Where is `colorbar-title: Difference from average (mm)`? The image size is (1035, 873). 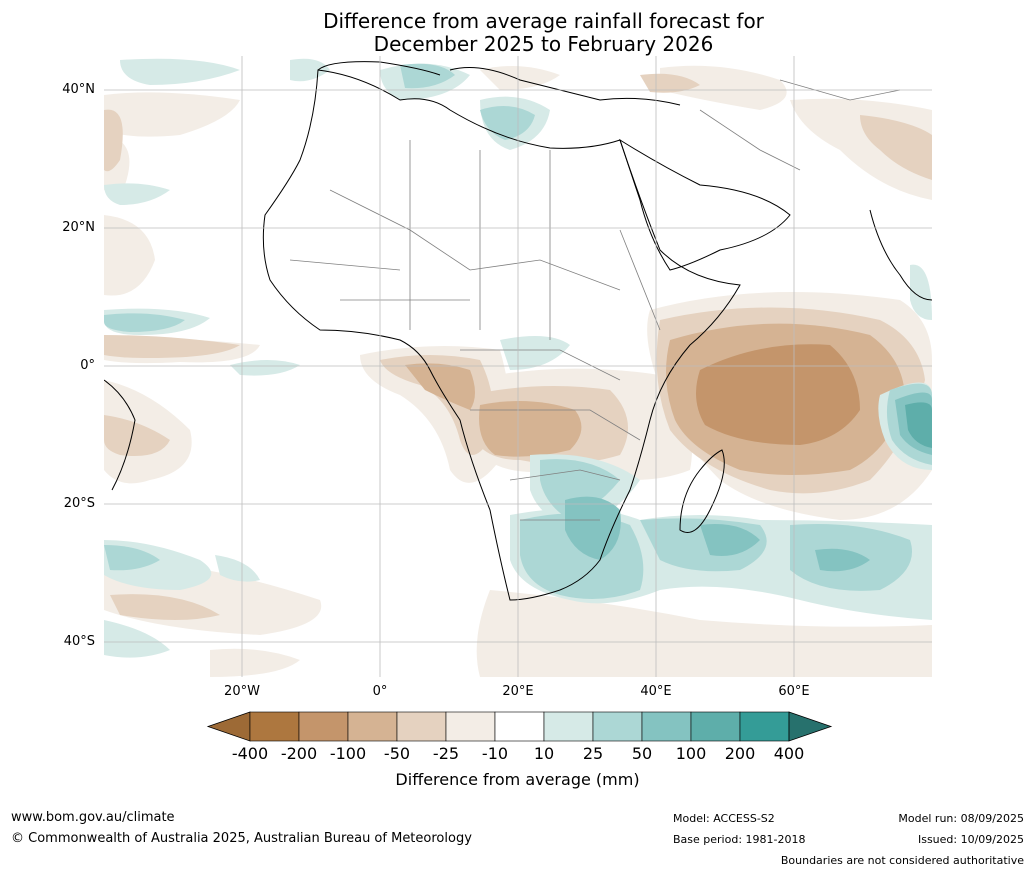
colorbar-title: Difference from average (mm) is located at coordinates (517, 779).